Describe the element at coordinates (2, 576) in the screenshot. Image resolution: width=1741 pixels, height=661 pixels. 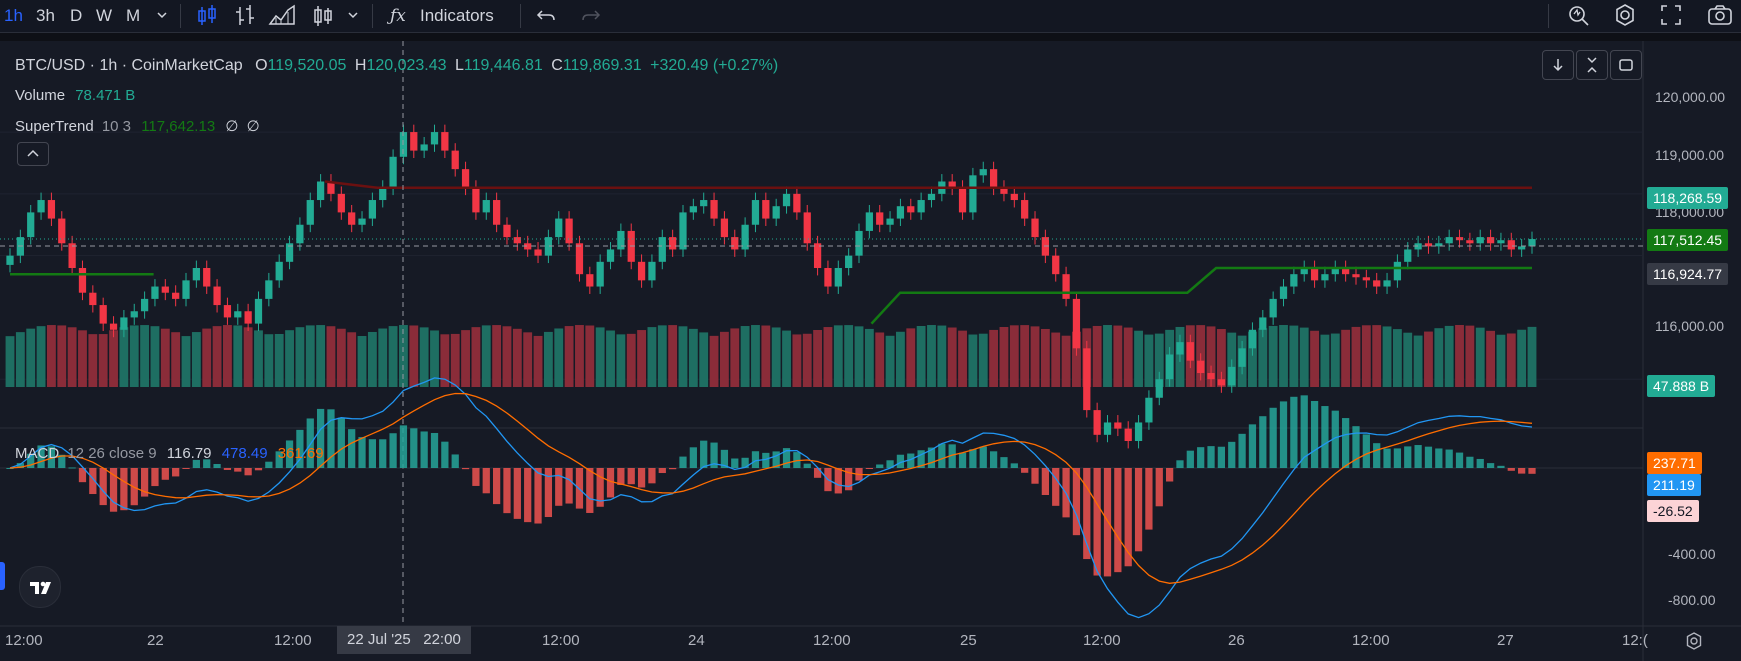
I see `side-panel-tab` at that location.